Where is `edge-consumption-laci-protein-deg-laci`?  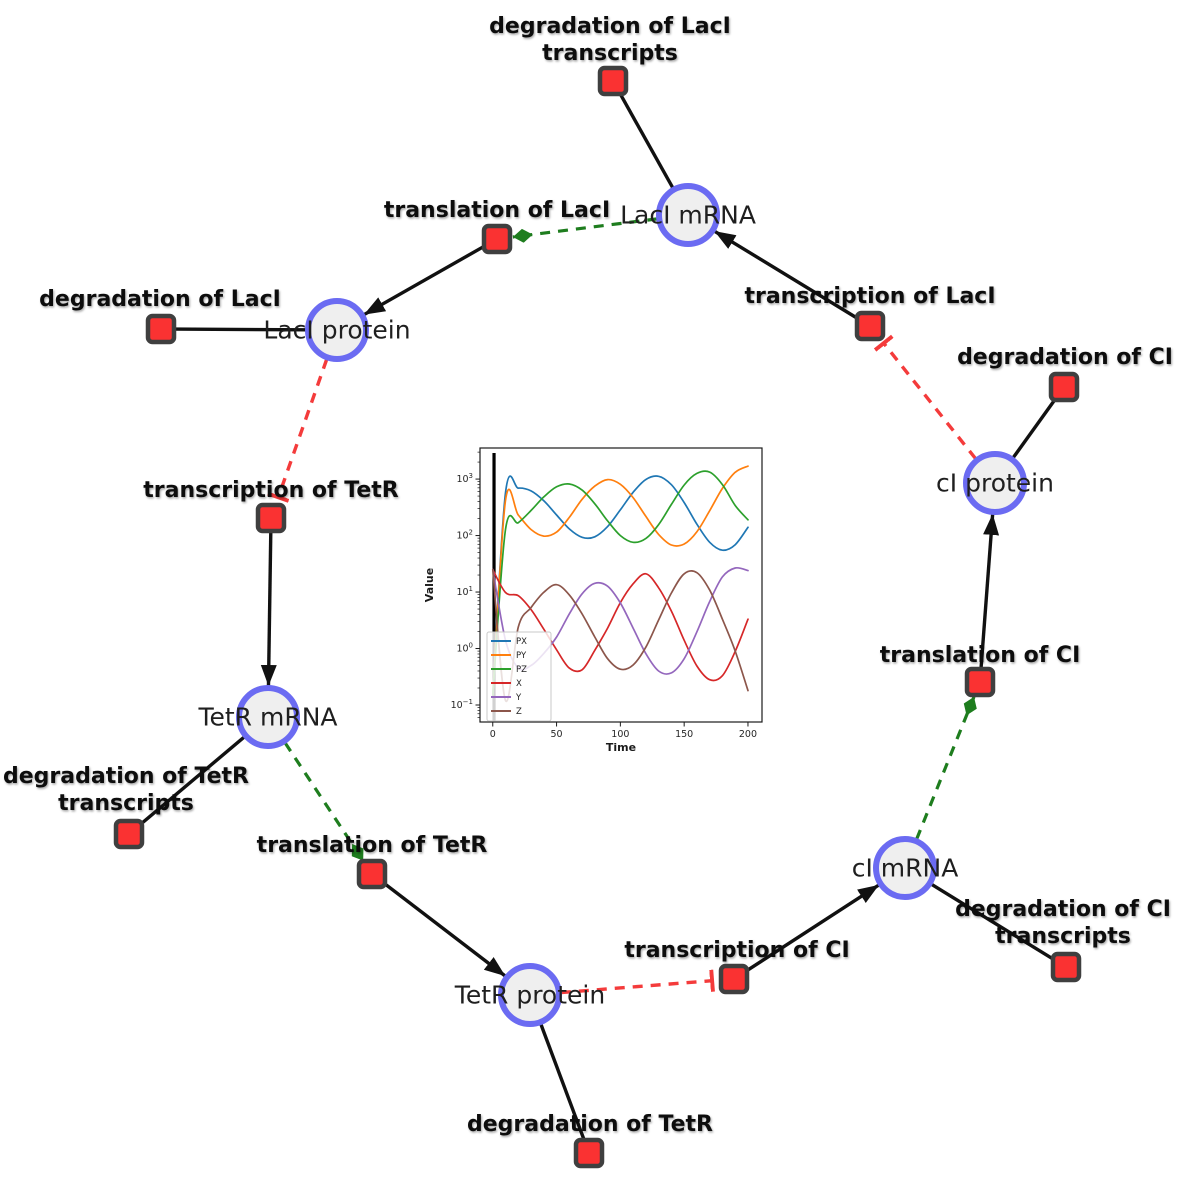
edge-consumption-laci-protein-deg-laci is located at coordinates (240, 329).